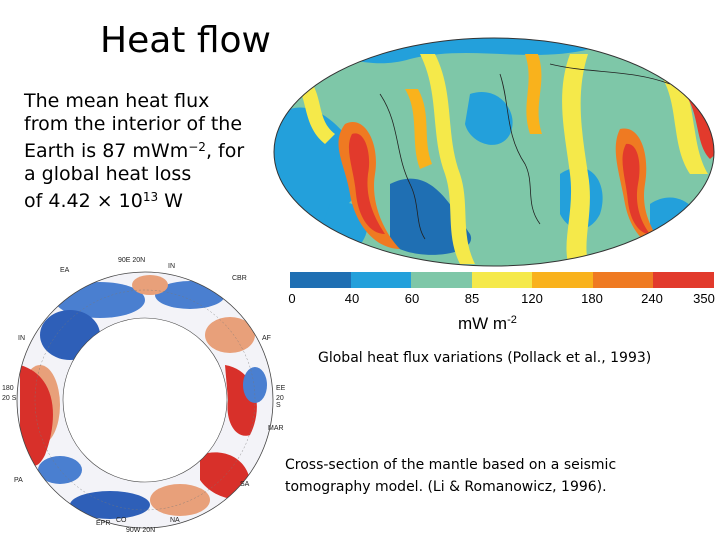 The image size is (720, 544). I want to click on ring-label: 90E 20N, so click(132, 260).